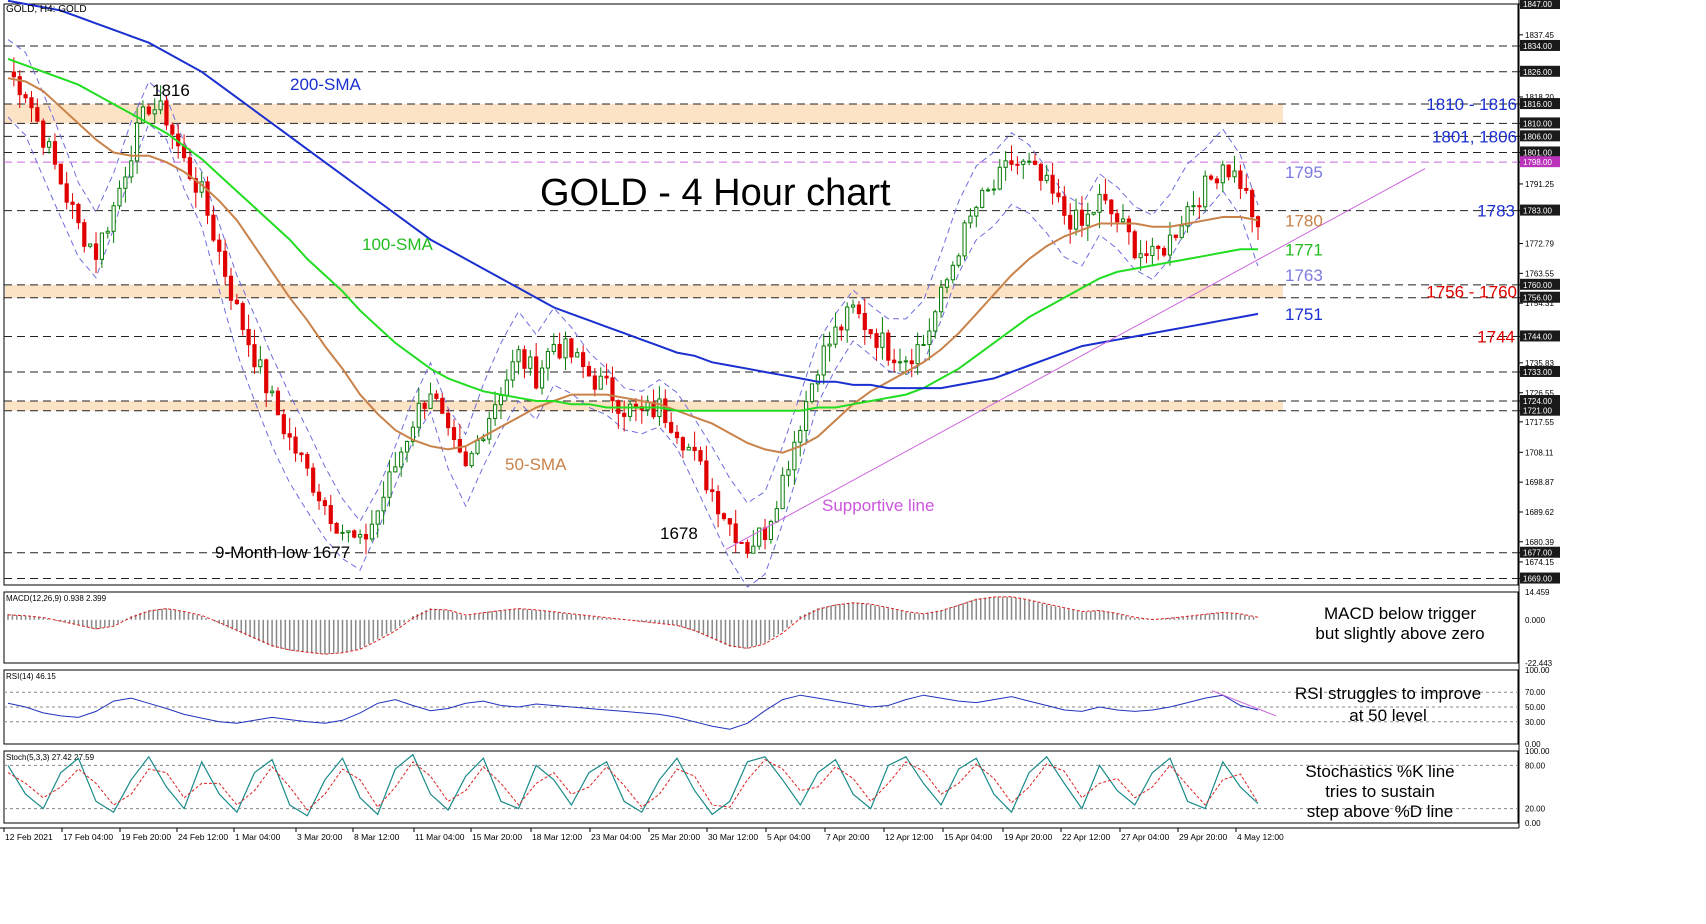 Image resolution: width=1706 pixels, height=924 pixels. I want to click on x-tick-label: 17 Feb 04:00, so click(88, 837).